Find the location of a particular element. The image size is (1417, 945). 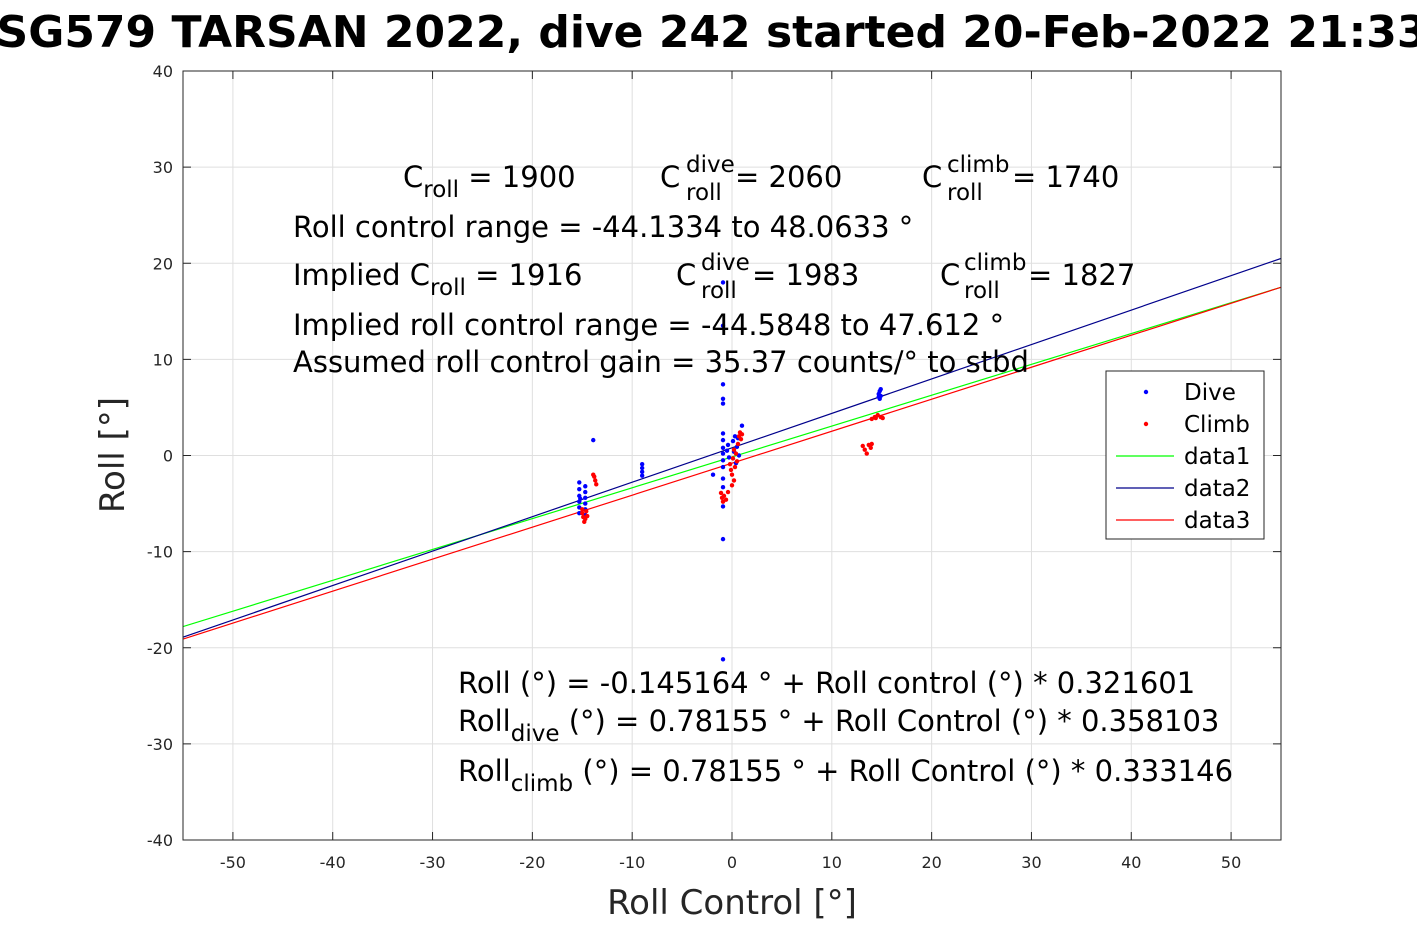

annotation-c-climb: C is located at coordinates (932, 177).